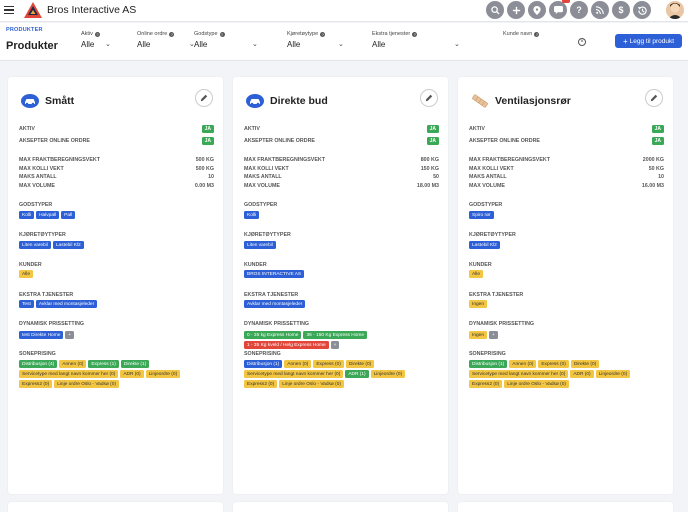 Image resolution: width=688 pixels, height=512 pixels. I want to click on filter-godstype: Godstype? Alle ⌄, so click(229, 42).